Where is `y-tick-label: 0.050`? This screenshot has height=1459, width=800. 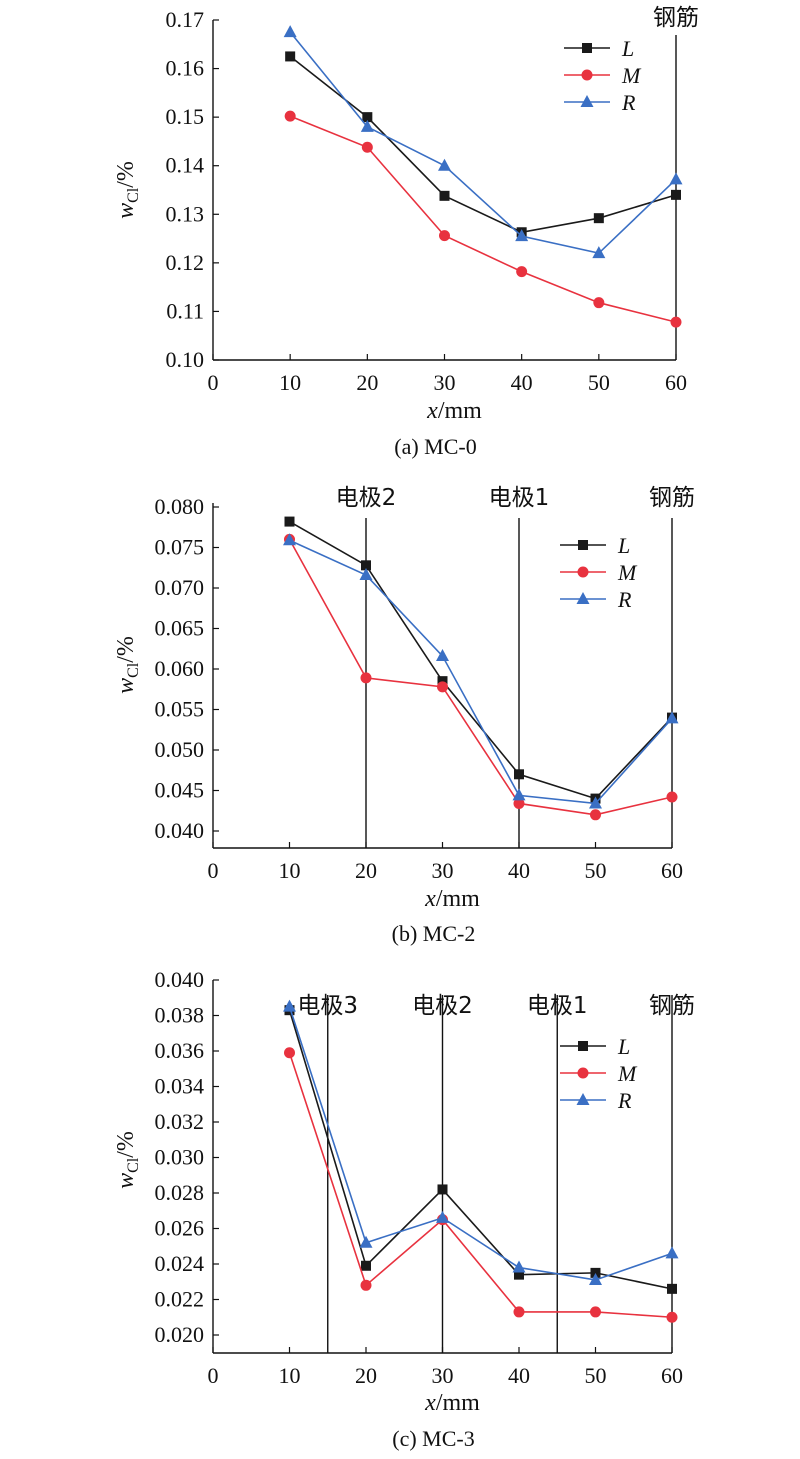 y-tick-label: 0.050 is located at coordinates (180, 749).